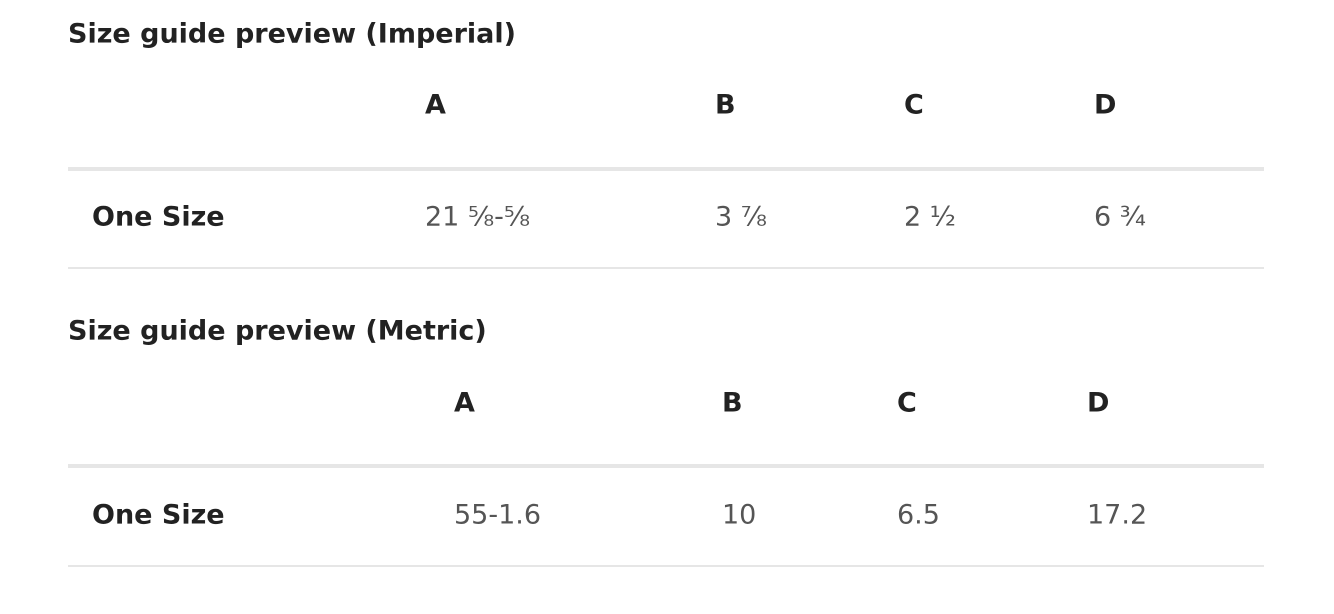  I want to click on cell: 6 ¾, so click(1120, 217).